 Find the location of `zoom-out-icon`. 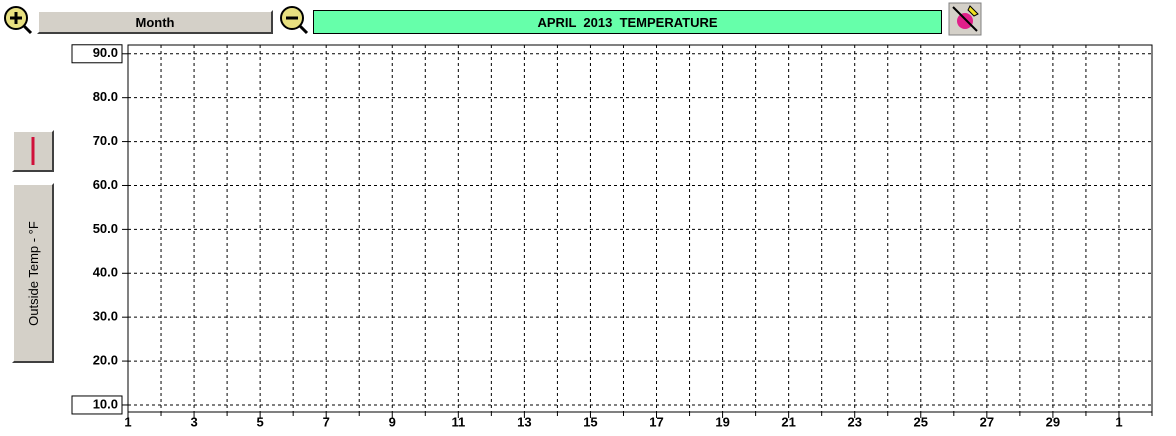

zoom-out-icon is located at coordinates (294, 20).